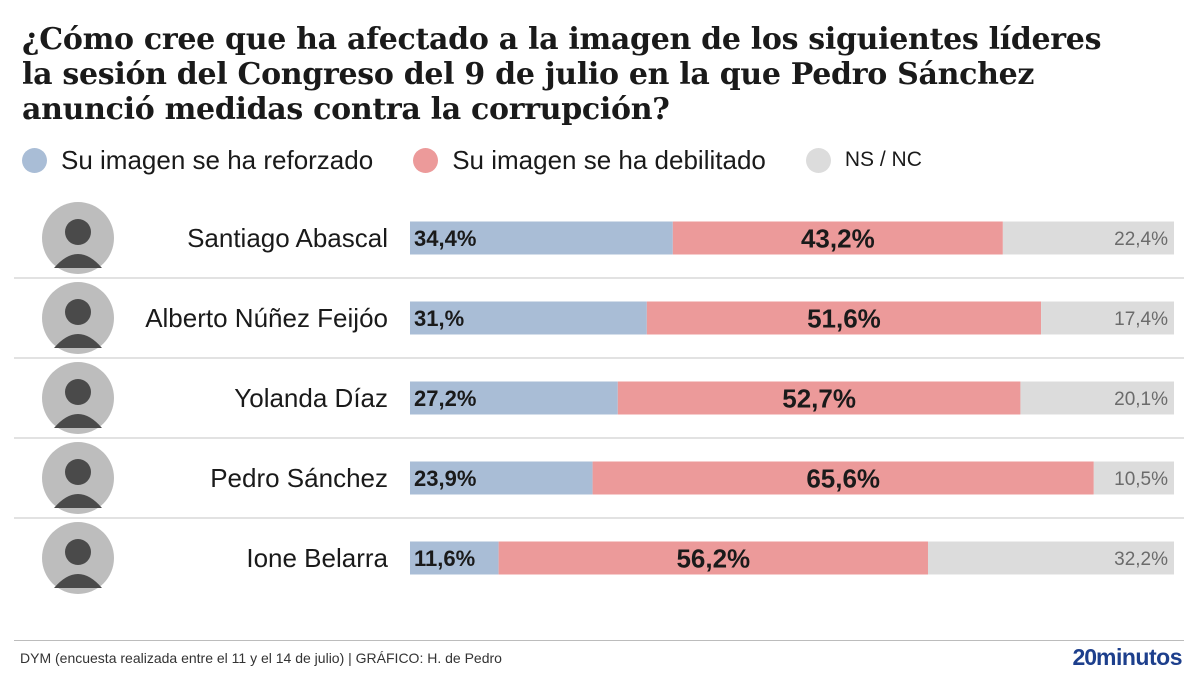 This screenshot has width=1200, height=676. I want to click on data-label: 51,6%, so click(844, 318).